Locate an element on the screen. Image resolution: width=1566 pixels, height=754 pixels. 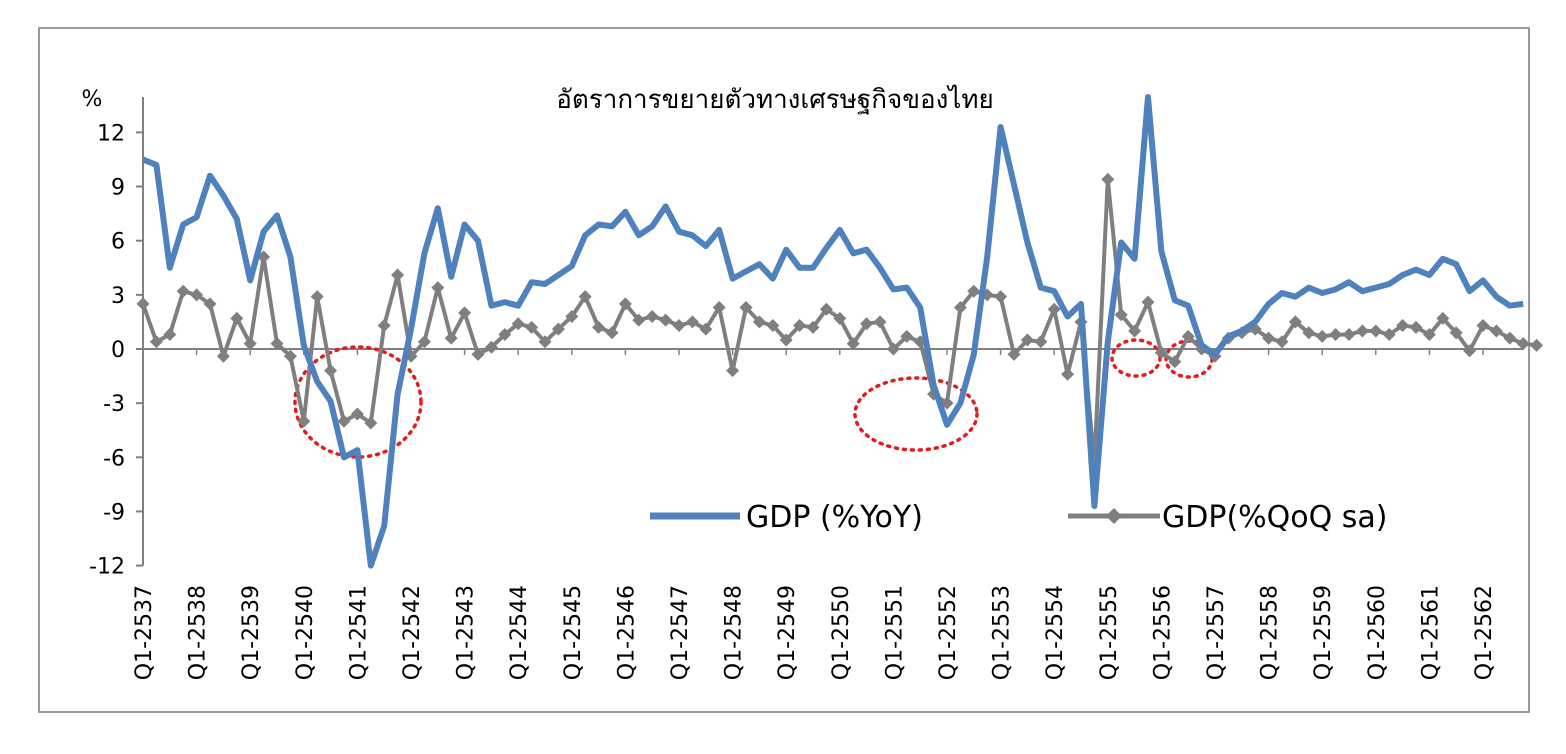
y-axis-unit-label: % is located at coordinates (92, 99).